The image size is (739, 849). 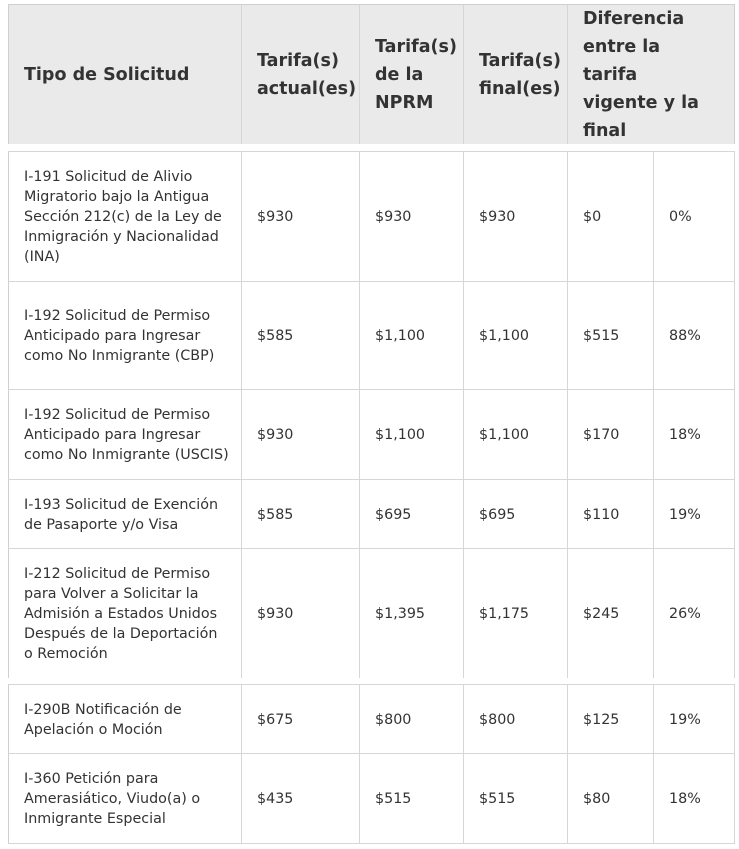 What do you see at coordinates (107, 75) in the screenshot?
I see `header-type-label: Tipo de Solicitud` at bounding box center [107, 75].